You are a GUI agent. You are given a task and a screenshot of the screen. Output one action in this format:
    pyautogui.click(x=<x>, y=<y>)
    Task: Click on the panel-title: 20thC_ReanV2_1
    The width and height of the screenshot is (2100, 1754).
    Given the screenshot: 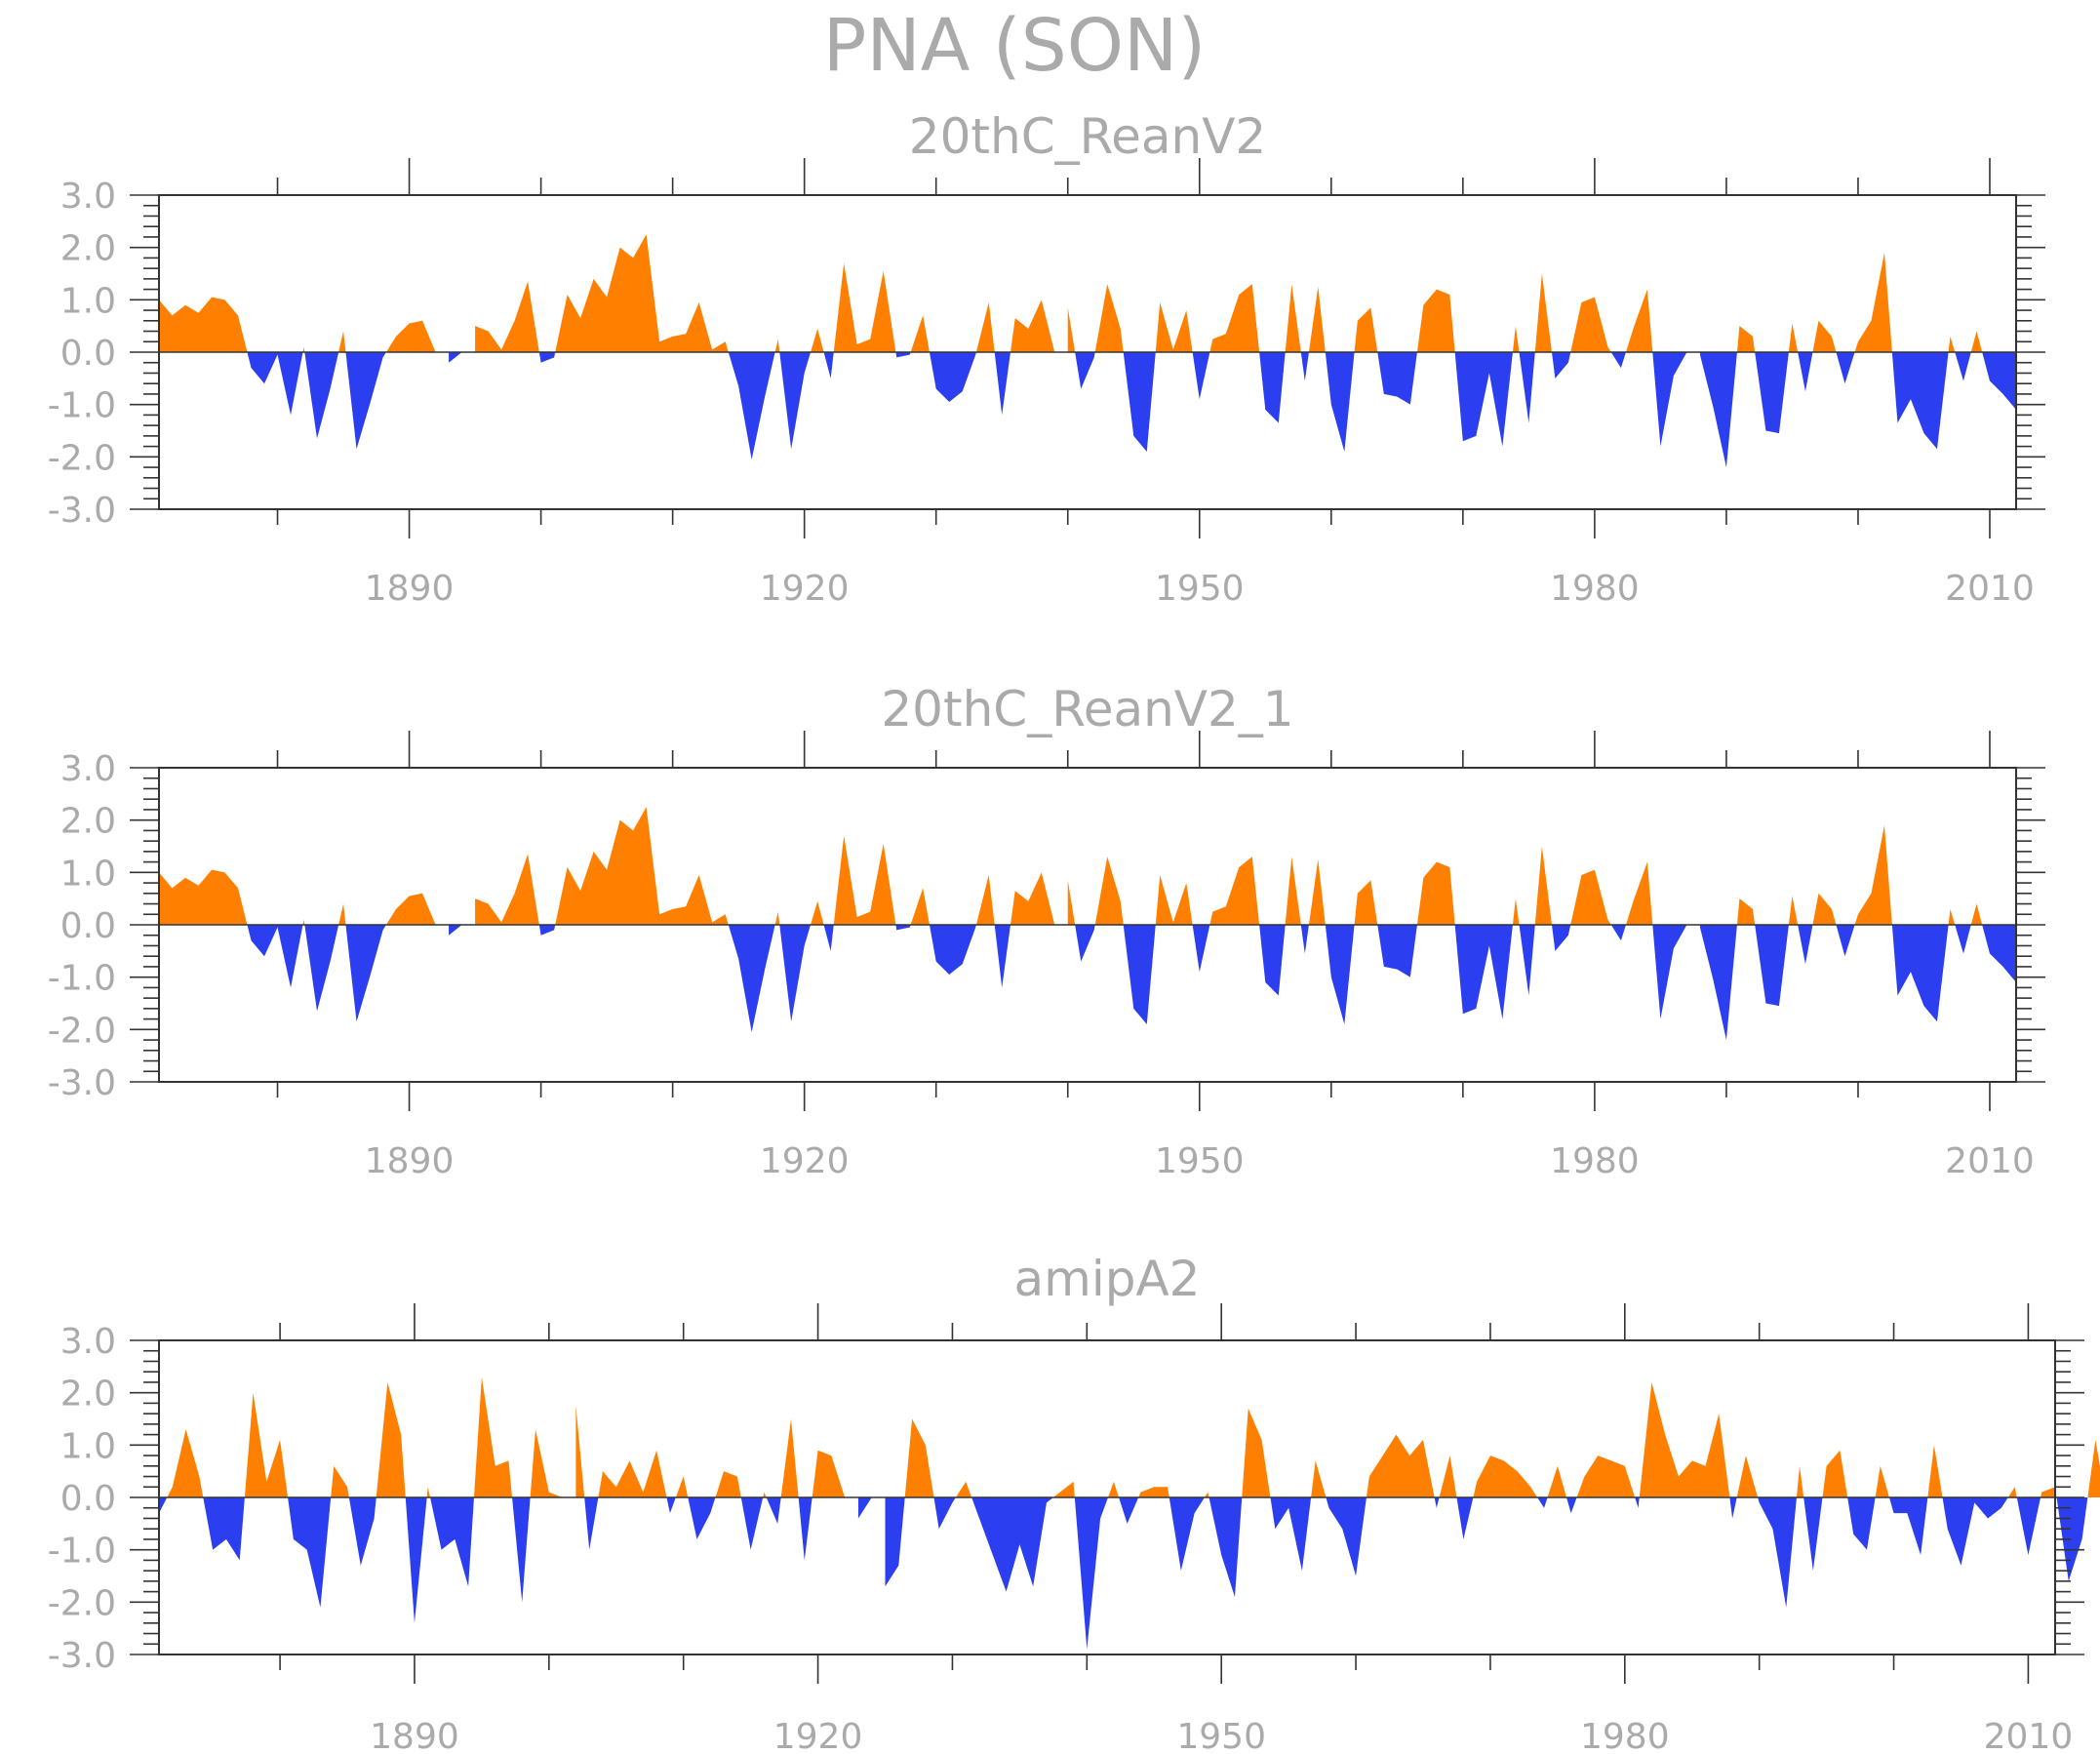 What is the action you would take?
    pyautogui.click(x=1087, y=709)
    